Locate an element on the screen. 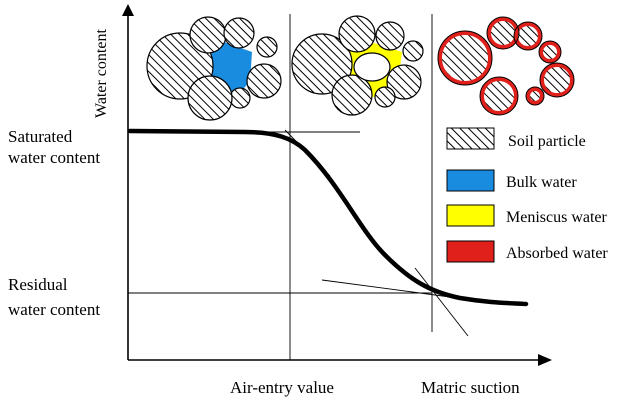  absorbed-water-illustration is located at coordinates (506, 66).